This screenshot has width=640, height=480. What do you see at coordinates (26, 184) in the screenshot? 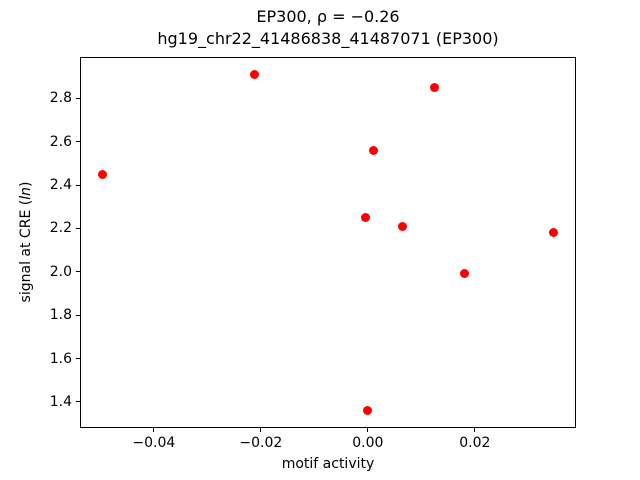
I see `y-axis-label-suffix: )` at bounding box center [26, 184].